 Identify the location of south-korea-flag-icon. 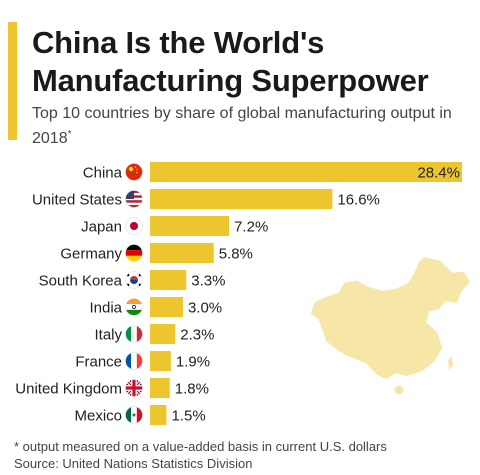
(134, 280).